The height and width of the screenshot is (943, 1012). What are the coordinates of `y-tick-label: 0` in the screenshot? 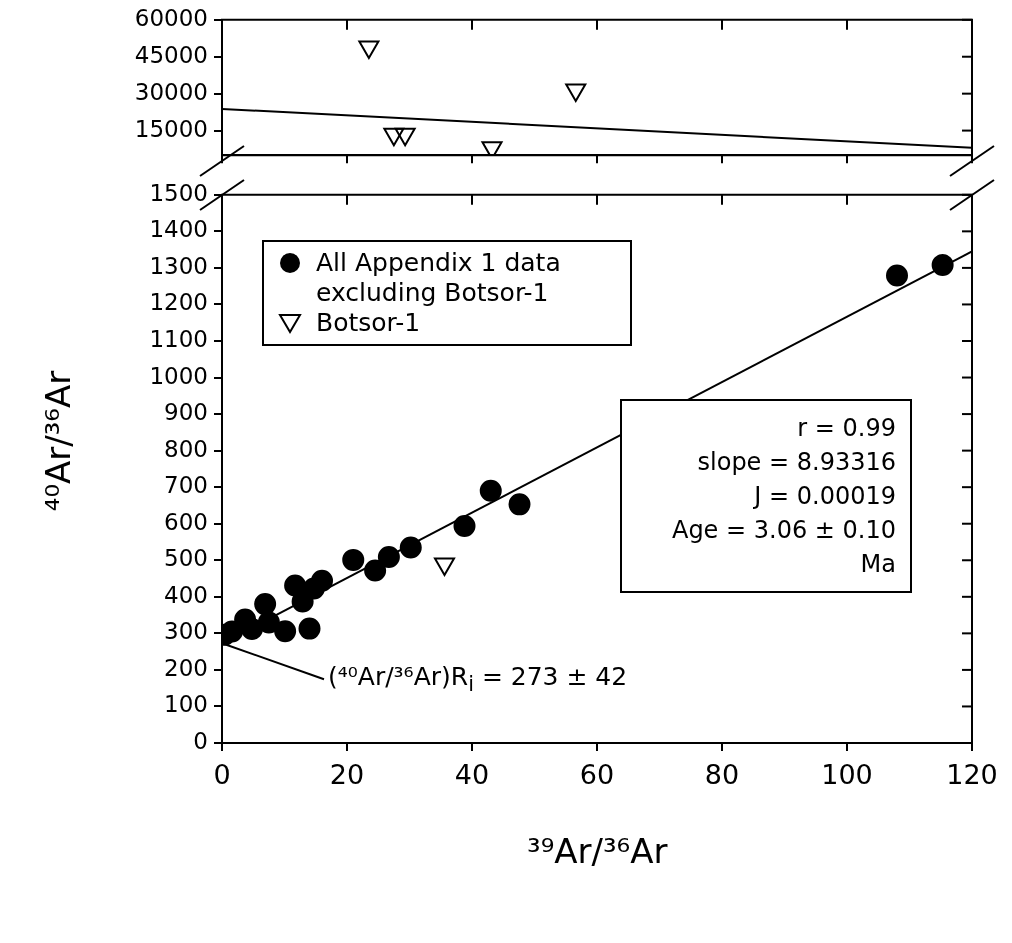 It's located at (200, 740).